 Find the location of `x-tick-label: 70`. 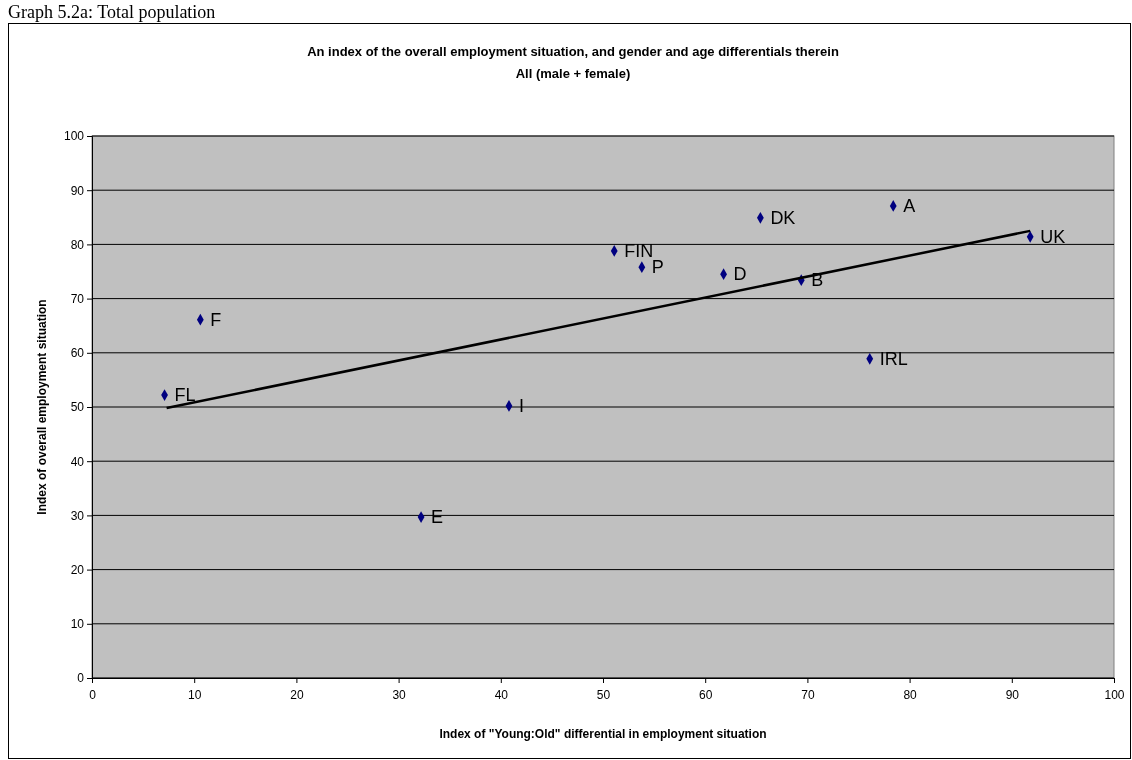

x-tick-label: 70 is located at coordinates (808, 695).